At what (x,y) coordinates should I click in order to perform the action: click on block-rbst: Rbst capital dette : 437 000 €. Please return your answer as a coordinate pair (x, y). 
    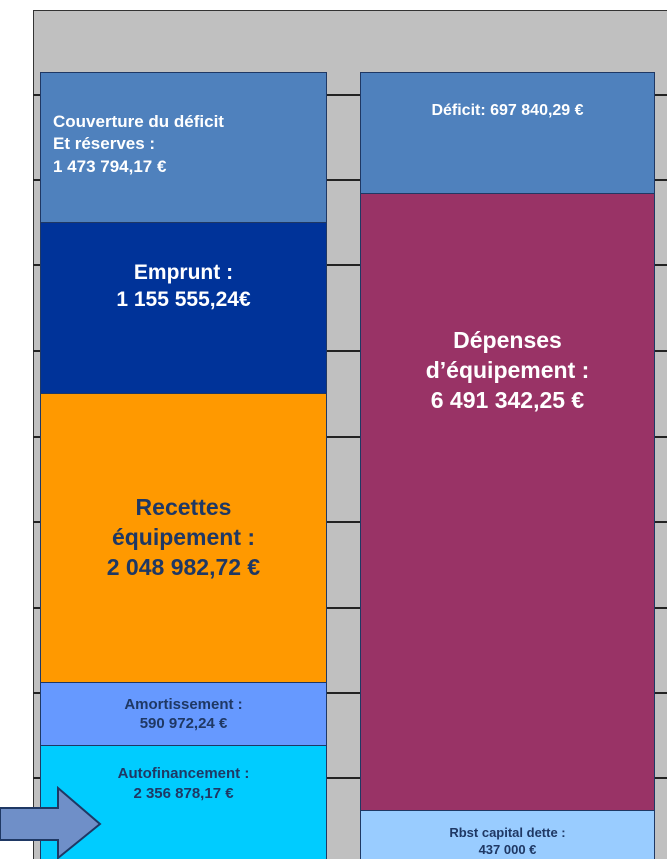
    Looking at the image, I should click on (507, 834).